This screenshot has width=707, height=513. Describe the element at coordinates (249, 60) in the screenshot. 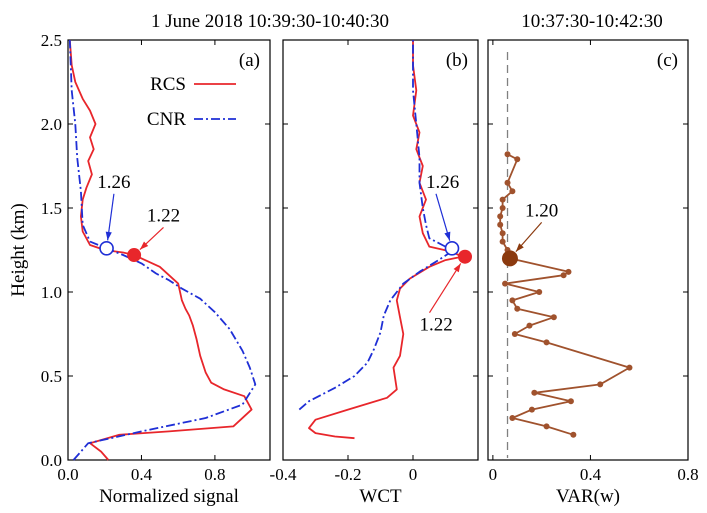

I see `panel-label: (a)` at that location.